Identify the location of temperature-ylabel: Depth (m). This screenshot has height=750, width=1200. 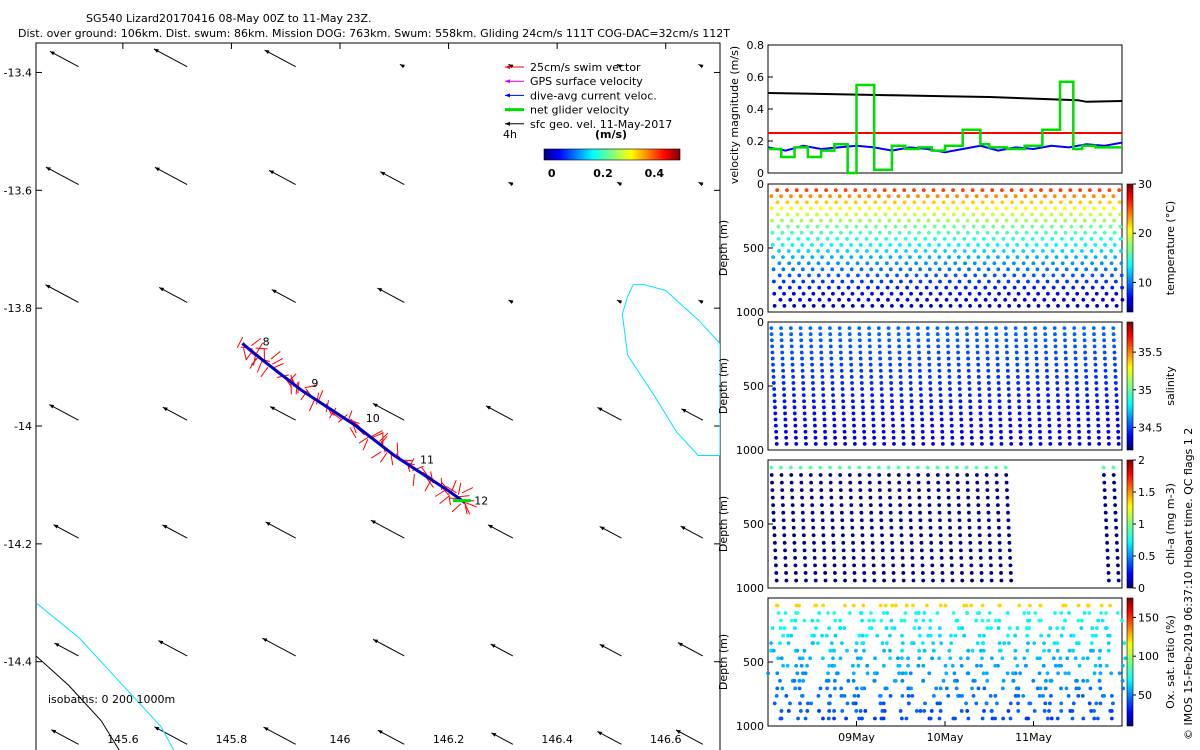
(723, 248).